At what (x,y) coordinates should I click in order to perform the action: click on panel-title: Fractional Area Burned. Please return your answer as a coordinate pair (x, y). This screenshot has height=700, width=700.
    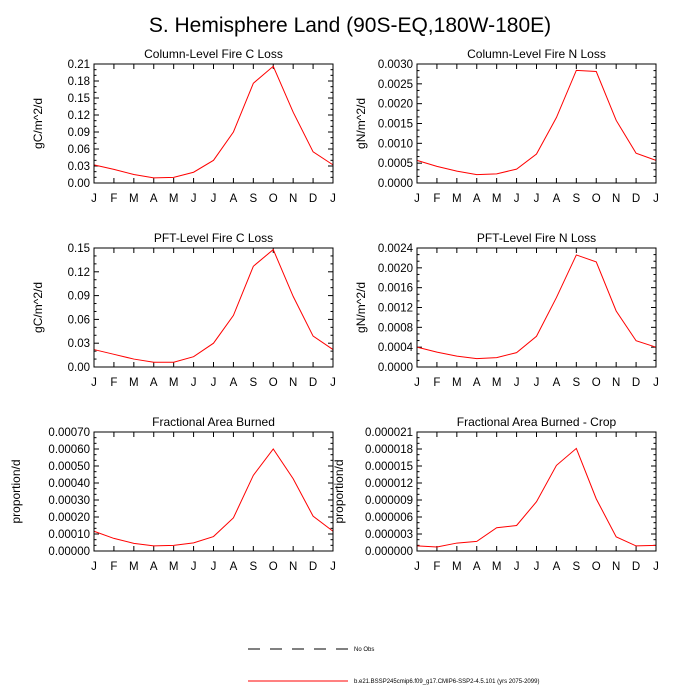
    Looking at the image, I should click on (213, 422).